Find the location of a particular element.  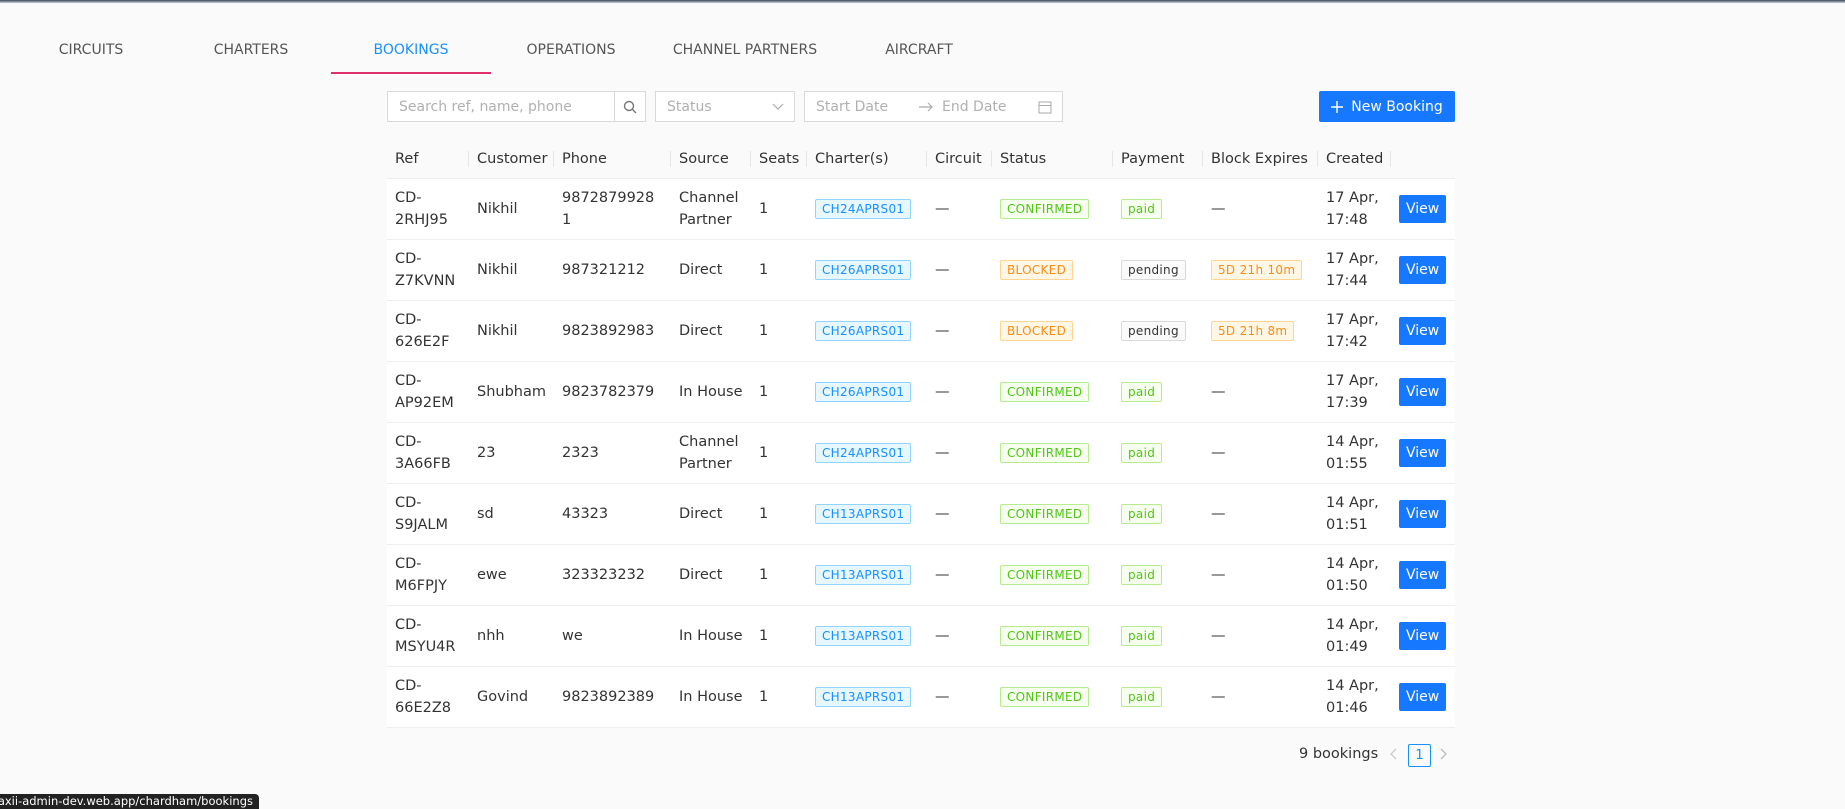

column-header: Created is located at coordinates (1354, 159).